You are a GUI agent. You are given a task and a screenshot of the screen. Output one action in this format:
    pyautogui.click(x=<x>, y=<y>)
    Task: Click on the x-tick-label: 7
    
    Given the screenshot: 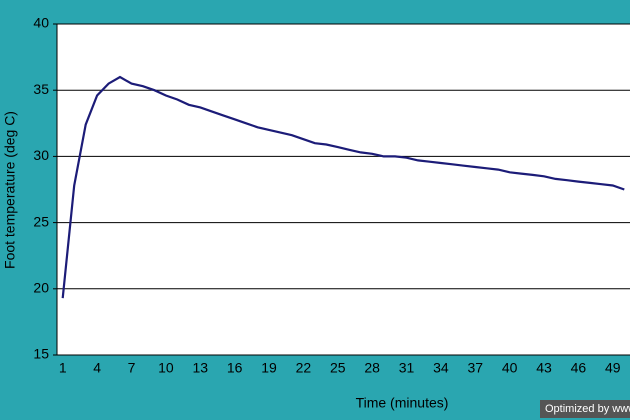 What is the action you would take?
    pyautogui.click(x=132, y=368)
    